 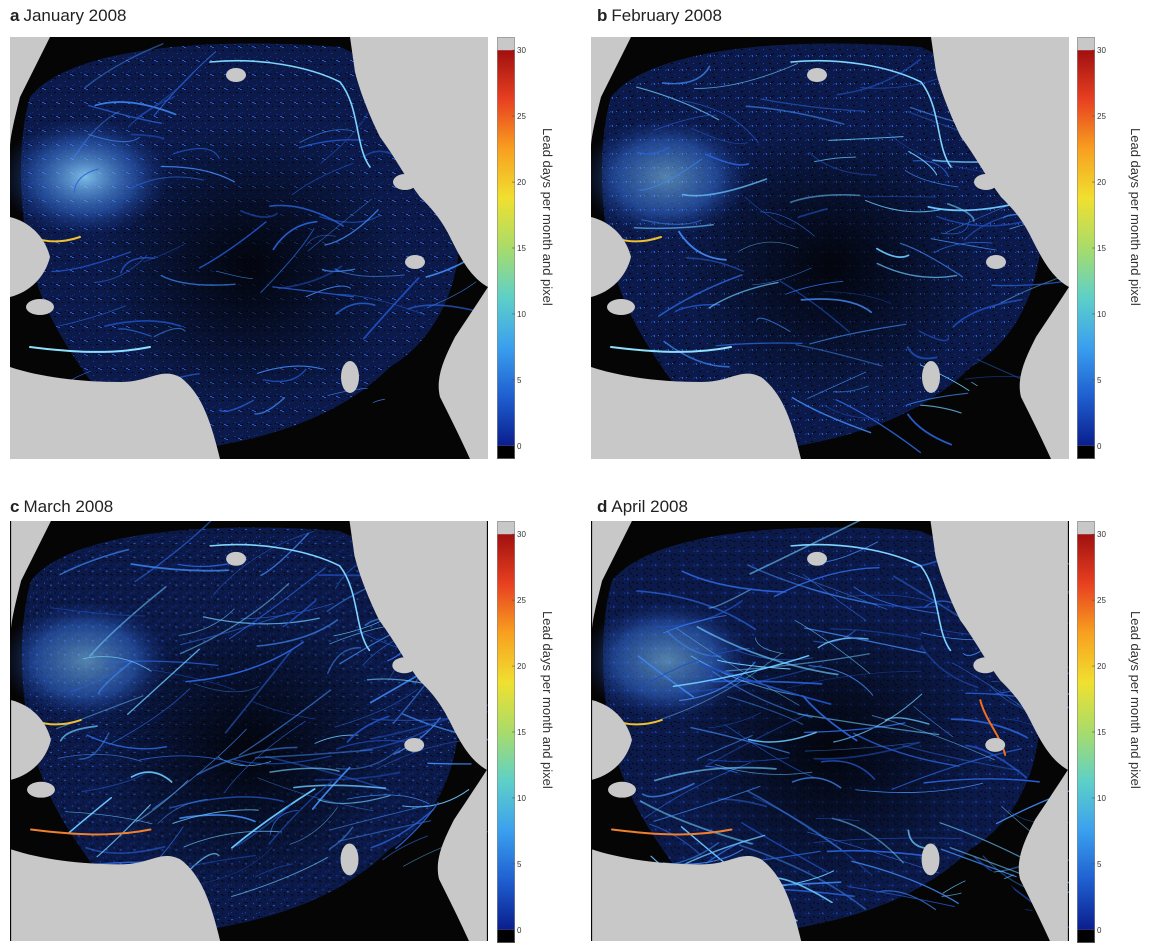 I want to click on colorbar-a: 0 5 10 15 20 25 30, so click(x=512, y=250).